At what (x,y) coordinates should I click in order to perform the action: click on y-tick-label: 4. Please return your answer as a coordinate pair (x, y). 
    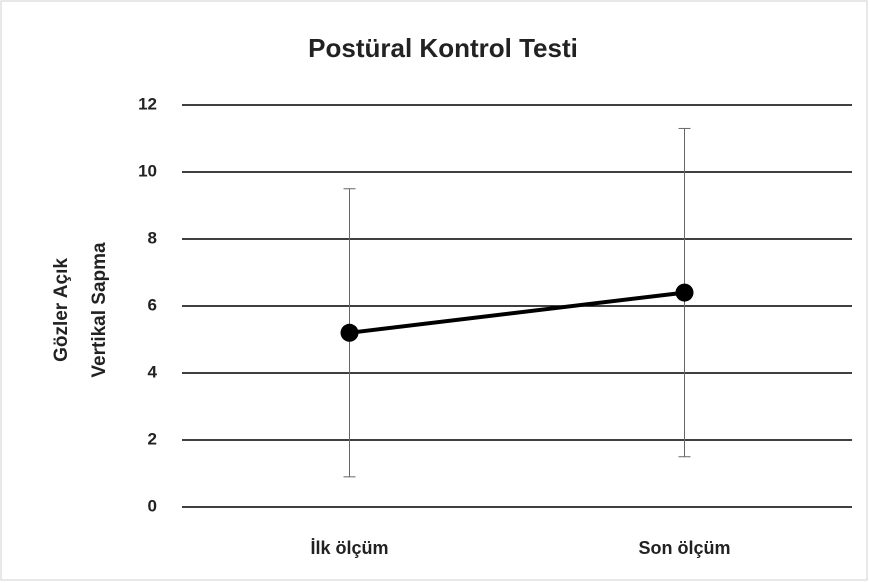
    Looking at the image, I should click on (153, 371).